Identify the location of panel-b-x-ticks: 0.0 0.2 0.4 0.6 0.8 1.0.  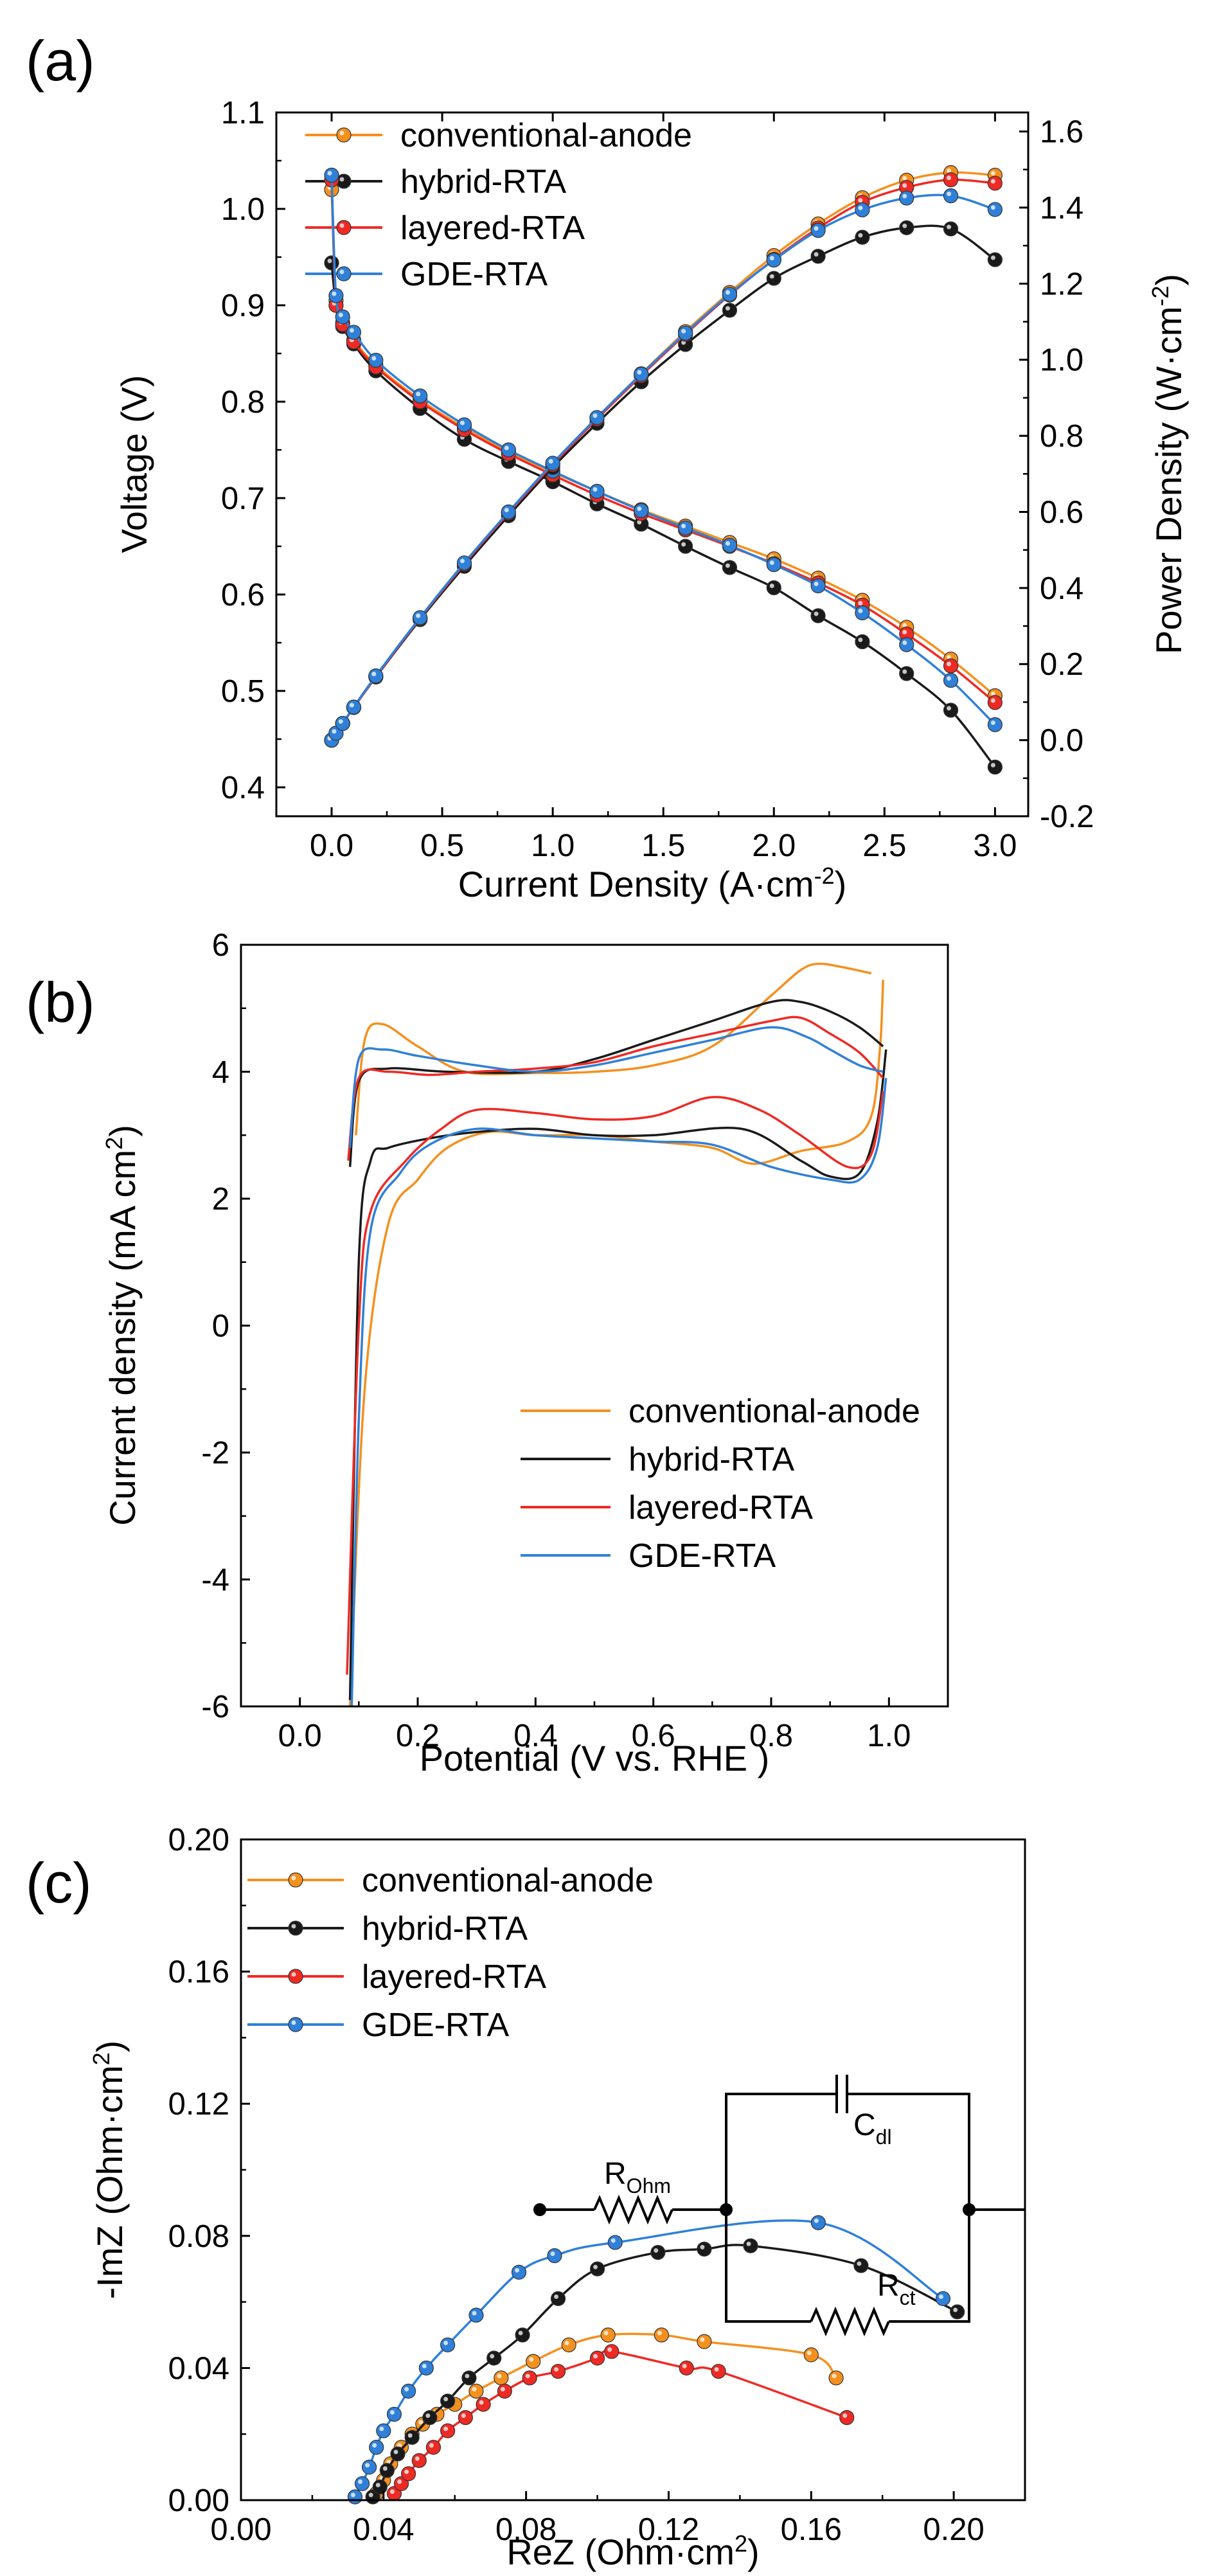
(594, 1725).